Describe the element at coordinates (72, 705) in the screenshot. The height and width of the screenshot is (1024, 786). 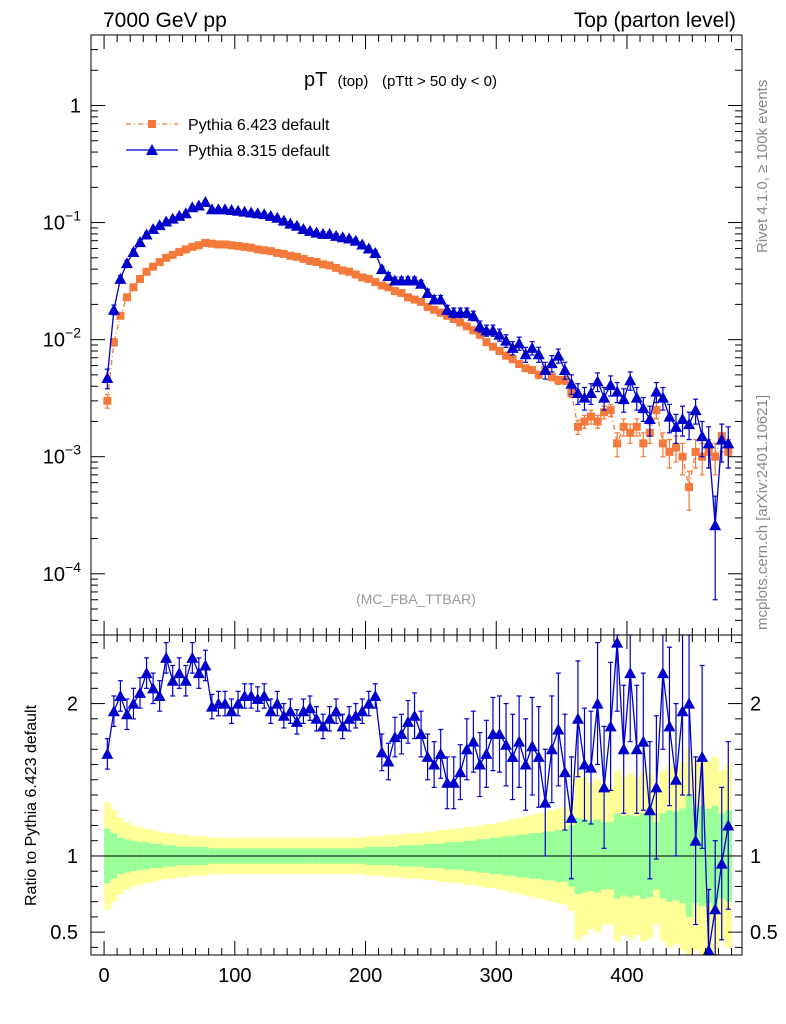
I see `ratio-y-tick-label-left: 2` at that location.